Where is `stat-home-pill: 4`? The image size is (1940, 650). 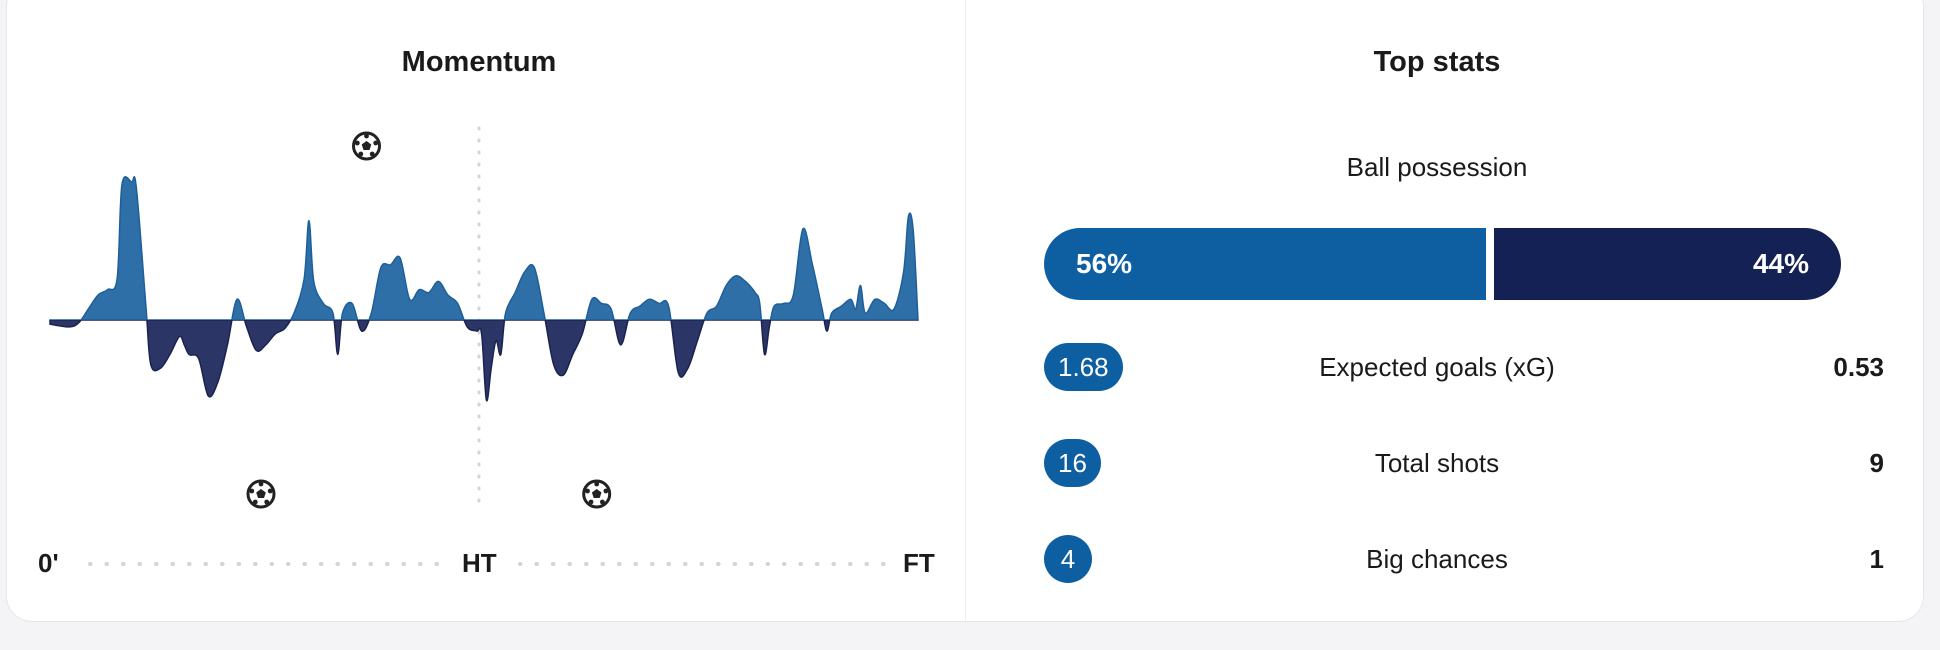 stat-home-pill: 4 is located at coordinates (1068, 559).